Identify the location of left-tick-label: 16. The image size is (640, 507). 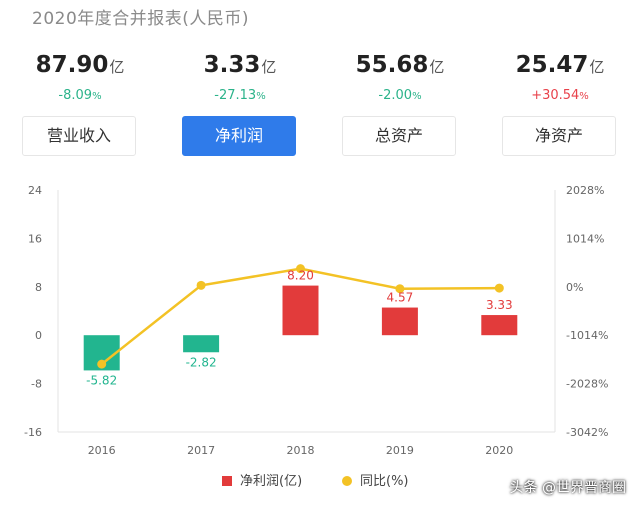
(35, 238).